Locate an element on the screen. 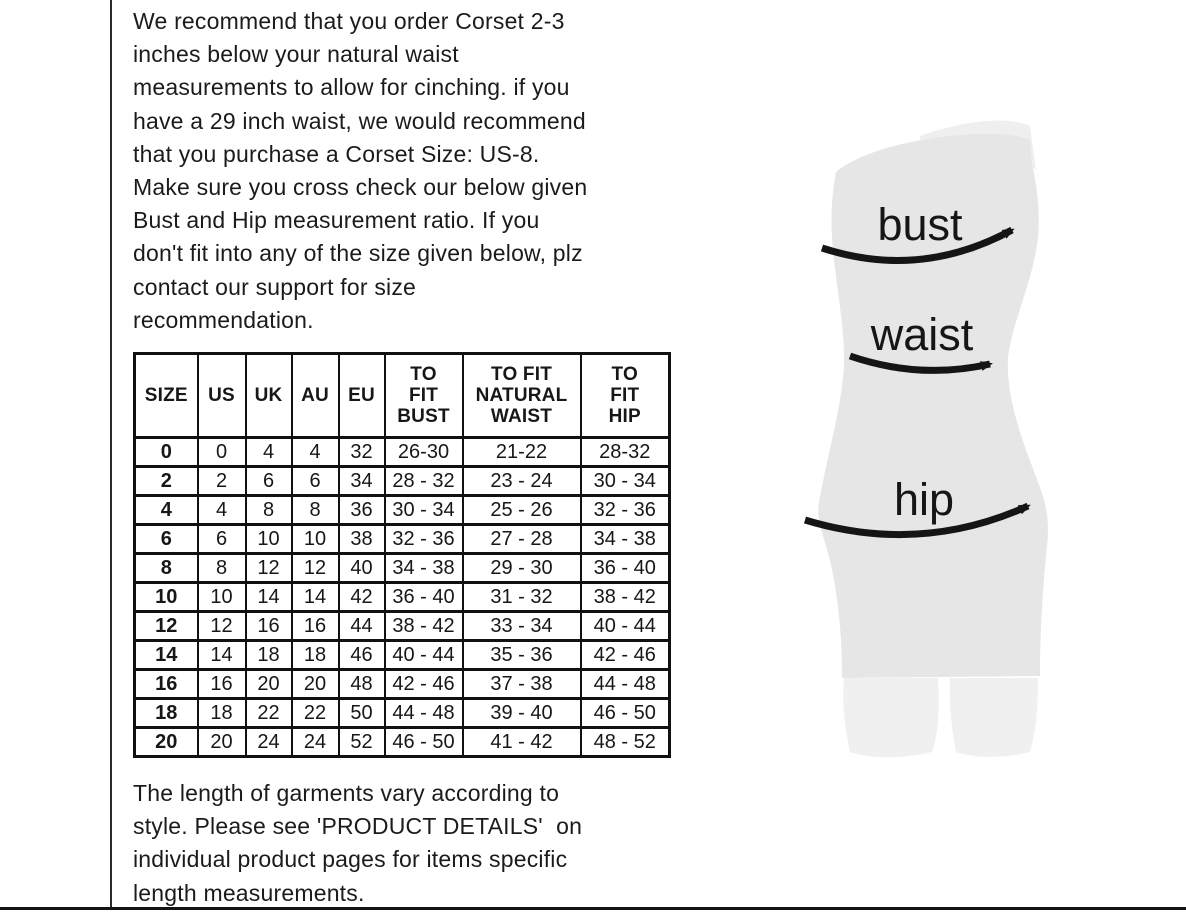 Image resolution: width=1186 pixels, height=915 pixels. figure-svg: bust waist hip is located at coordinates (925, 439).